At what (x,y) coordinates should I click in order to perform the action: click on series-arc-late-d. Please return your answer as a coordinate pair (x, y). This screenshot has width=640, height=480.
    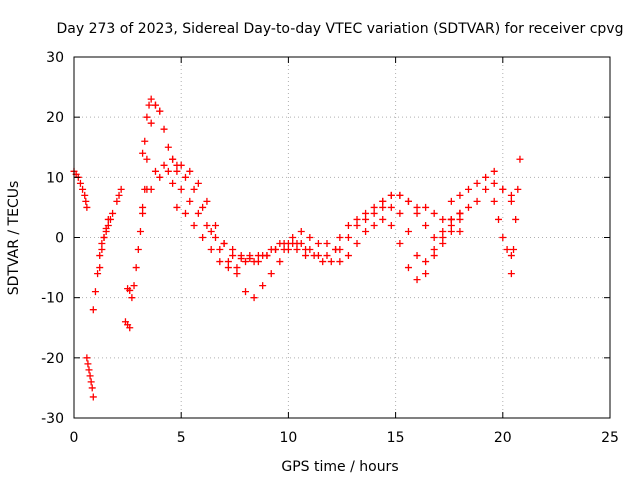
    Looking at the image, I should click on (515, 216).